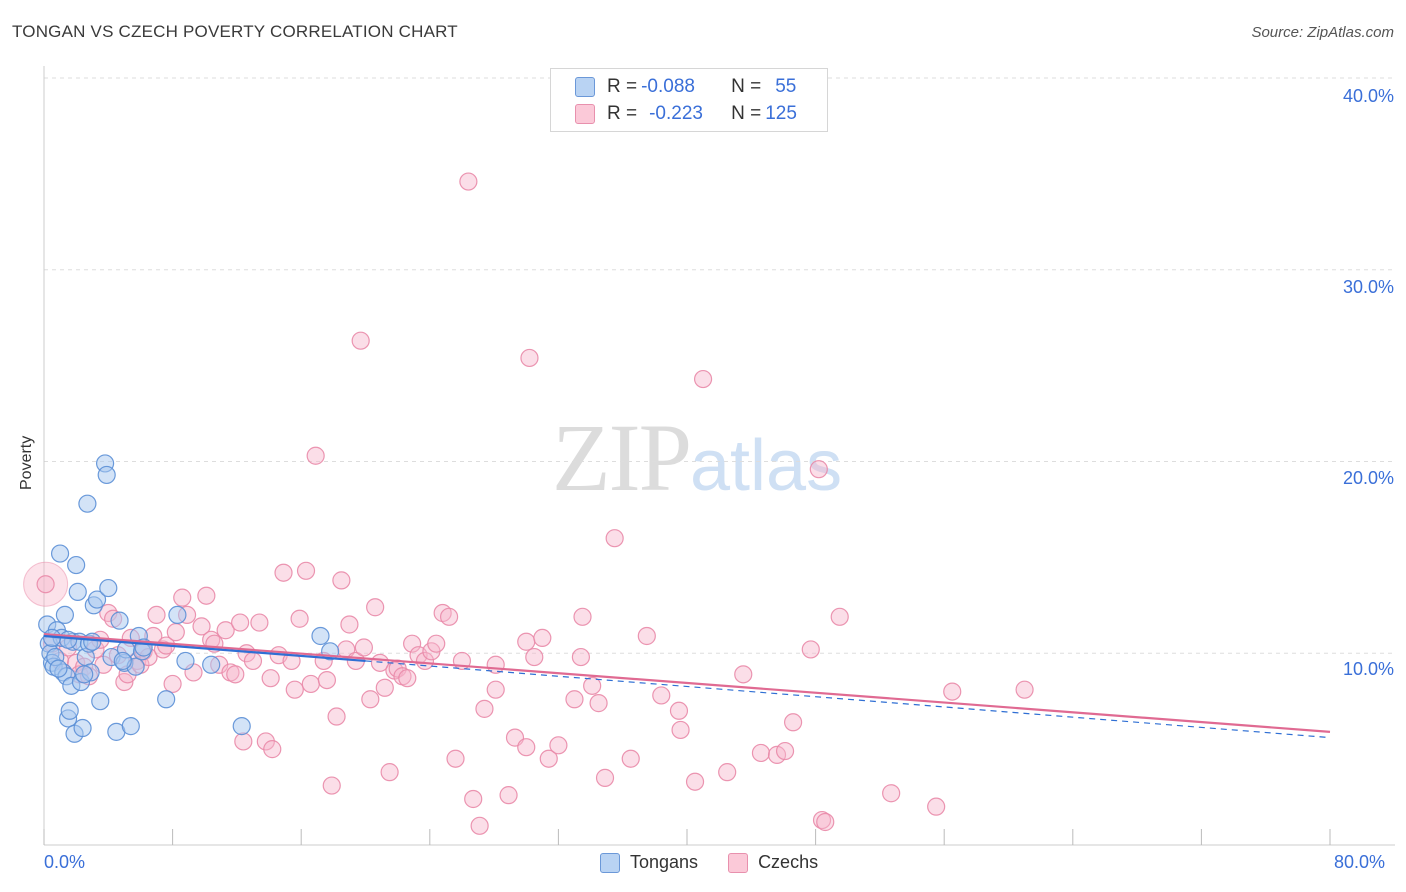 Image resolution: width=1406 pixels, height=892 pixels. I want to click on czechs-legend-swatch, so click(738, 862).